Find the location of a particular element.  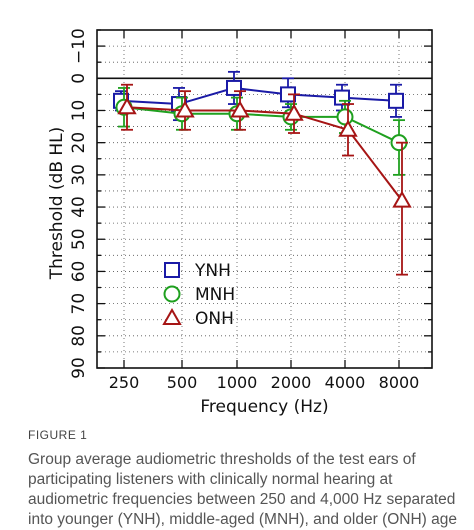

x-tick-label: 250 is located at coordinates (124, 382).